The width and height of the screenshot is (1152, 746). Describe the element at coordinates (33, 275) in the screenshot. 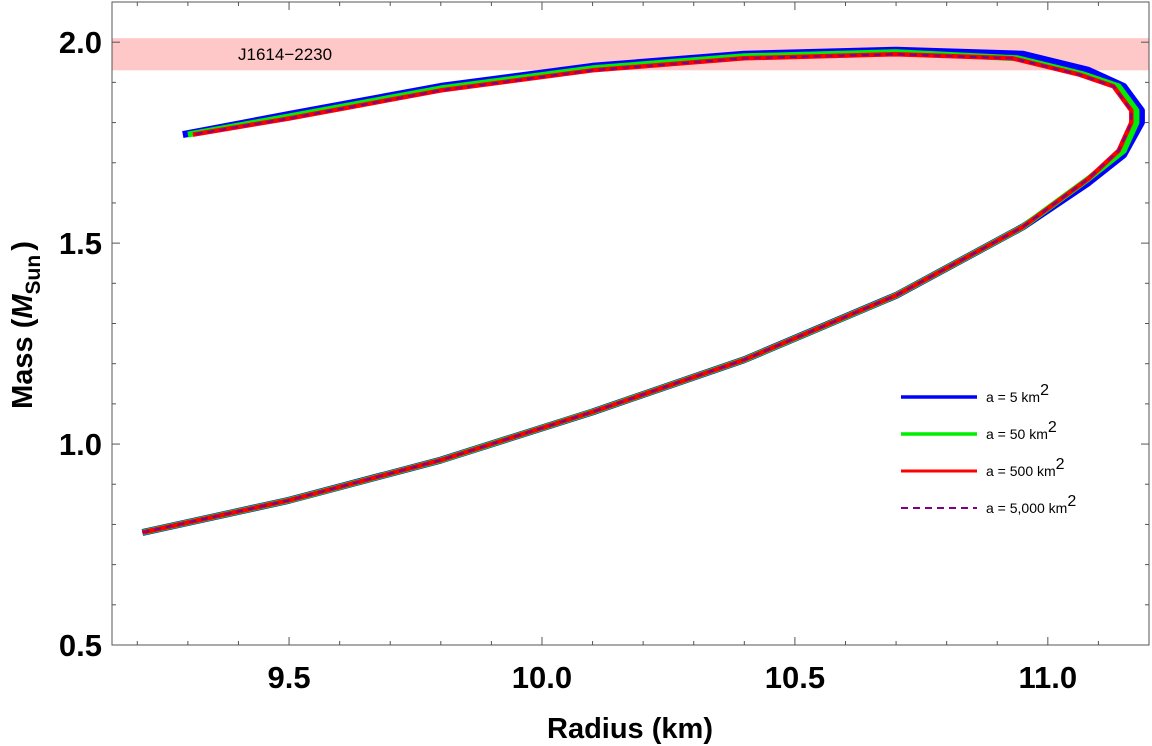

I see `y-axis-title-subscript: Sun` at that location.